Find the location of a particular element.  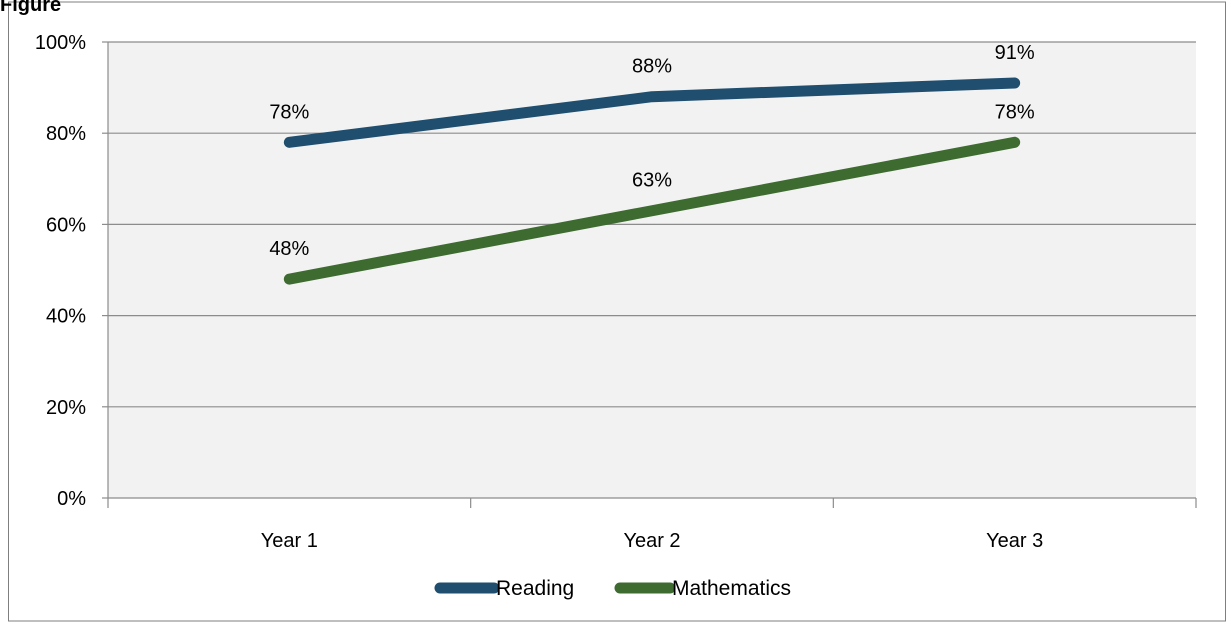

y-tick-label: 20% is located at coordinates (66, 408).